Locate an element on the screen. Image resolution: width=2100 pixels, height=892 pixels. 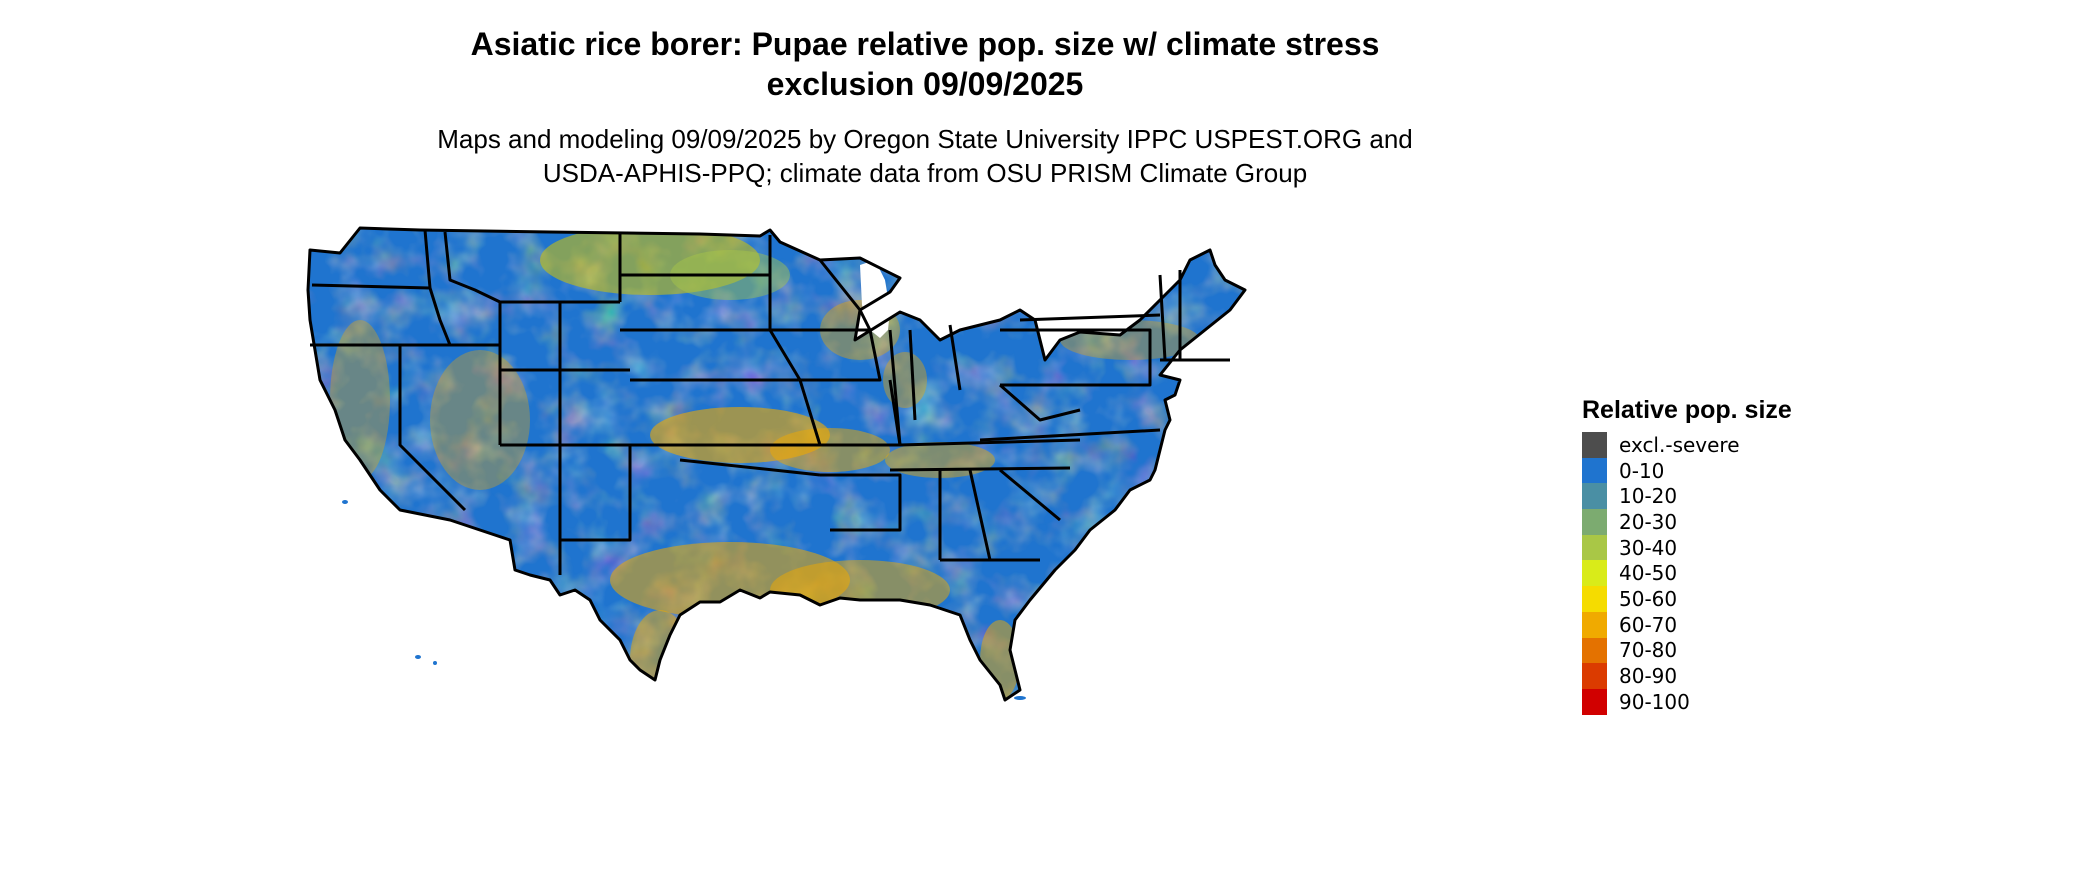
border-wa-or is located at coordinates (371, 286).